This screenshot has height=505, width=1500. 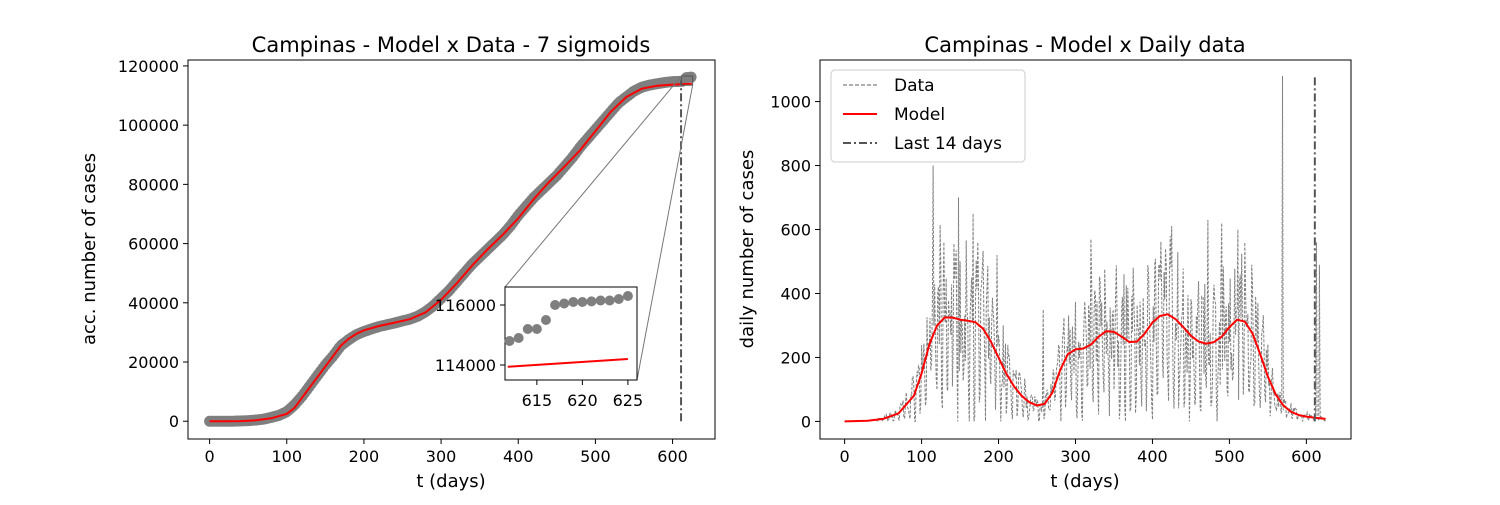 What do you see at coordinates (691, 77) in the screenshot?
I see `data-point` at bounding box center [691, 77].